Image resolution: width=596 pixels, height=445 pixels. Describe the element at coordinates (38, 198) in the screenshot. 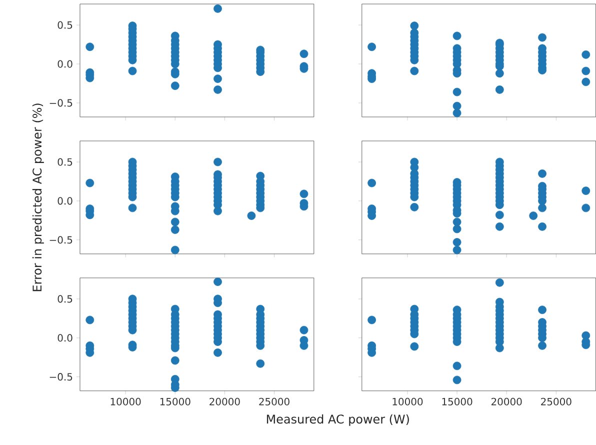

I see `y-axis-title: Error in predicted AC power (%)` at that location.